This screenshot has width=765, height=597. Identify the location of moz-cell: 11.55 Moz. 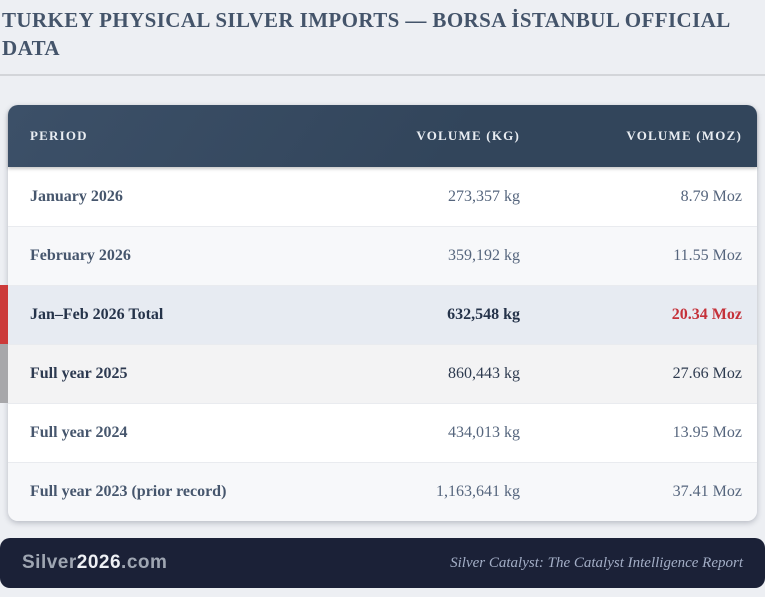
(707, 255).